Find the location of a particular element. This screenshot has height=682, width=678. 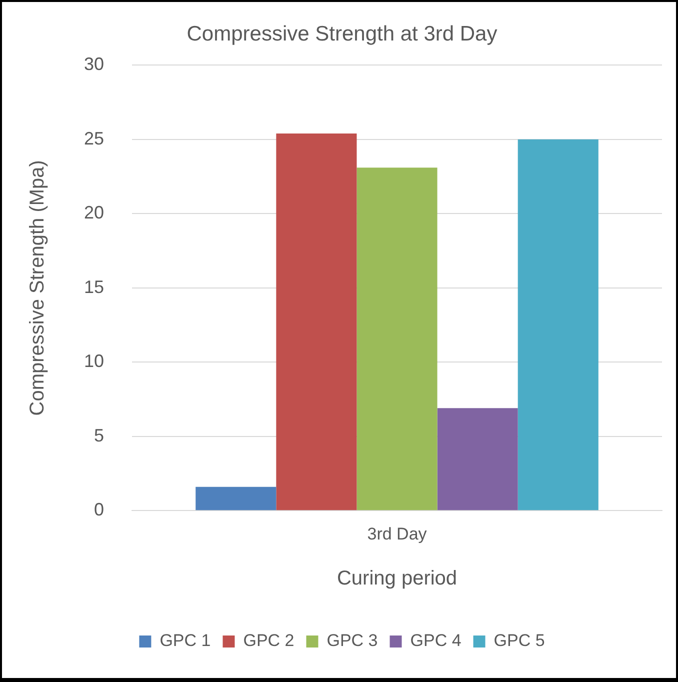

y-tick-label: 5 is located at coordinates (99, 435).